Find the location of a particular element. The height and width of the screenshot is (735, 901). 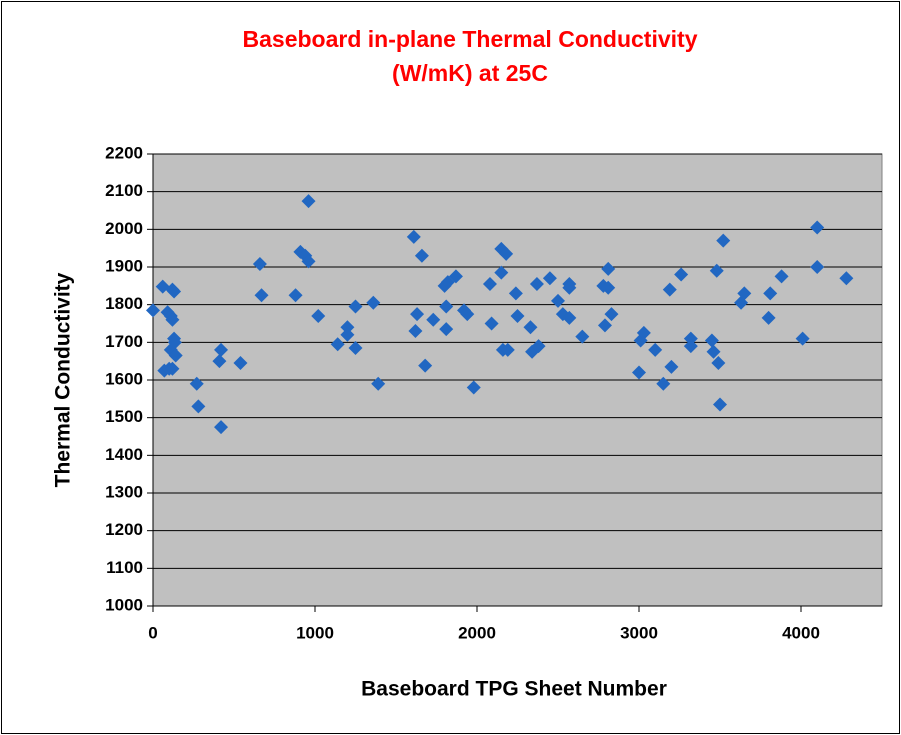

x-axis-label: Baseboard TPG Sheet Number is located at coordinates (514, 689).